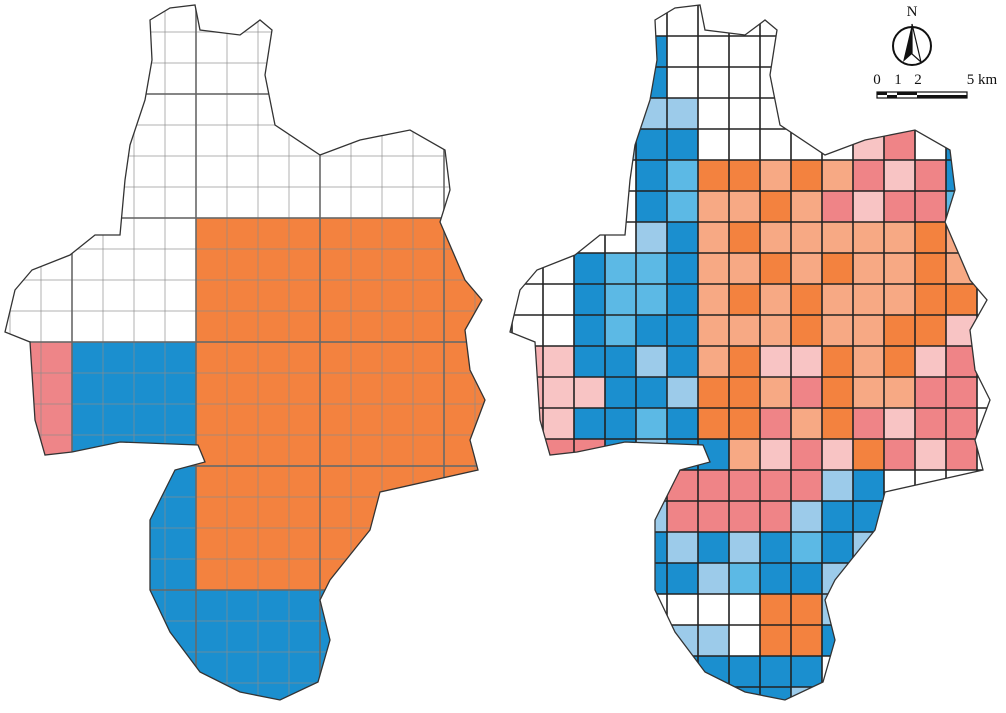 This screenshot has width=1006, height=713. I want to click on scale-label: 1, so click(898, 80).